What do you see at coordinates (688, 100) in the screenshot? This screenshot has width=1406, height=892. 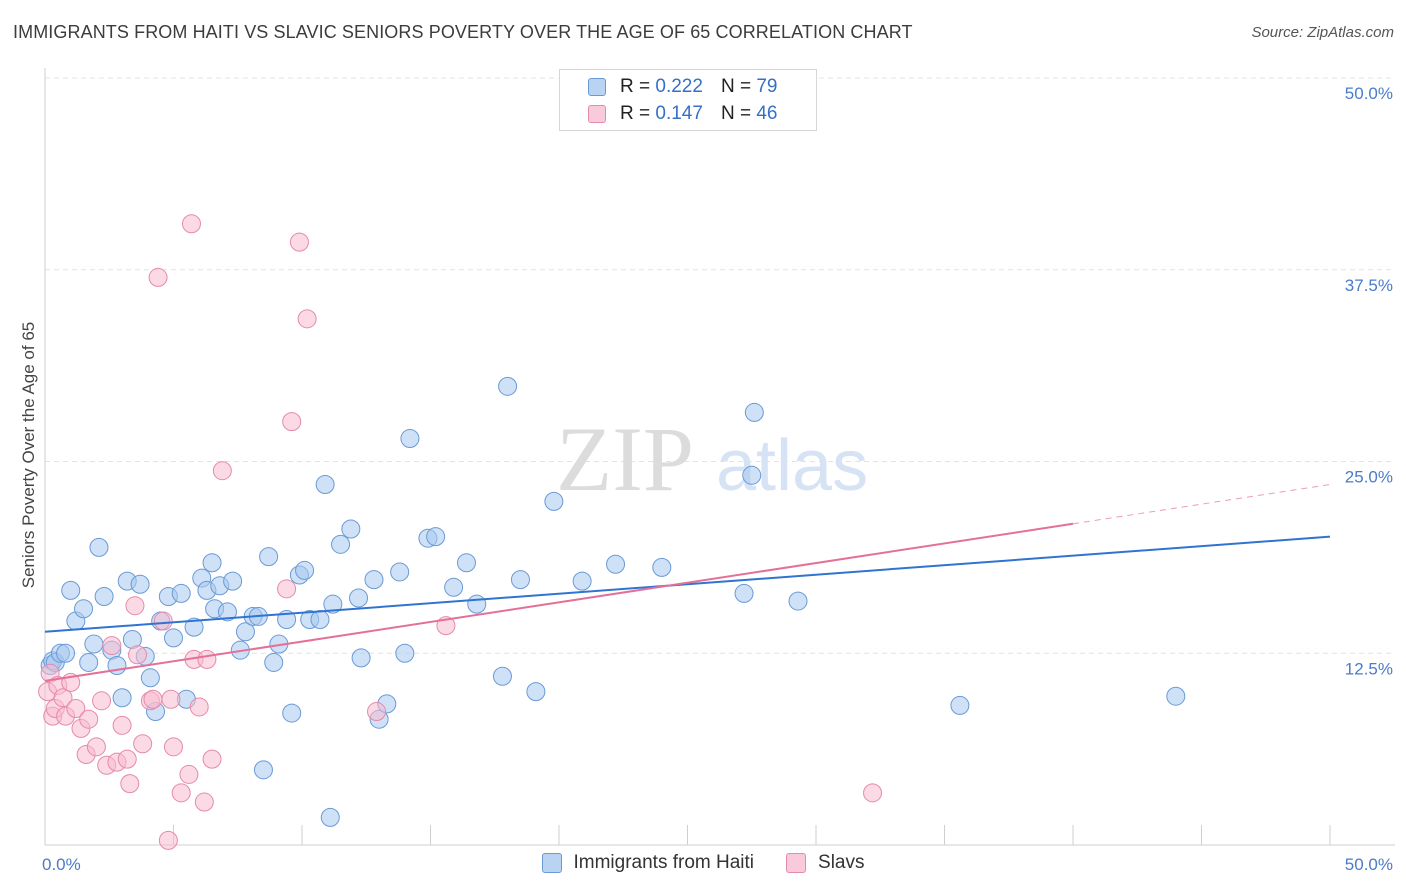 I see `correlation-legend: R = 0.222 N = 79 R = 0.147 N = 46` at bounding box center [688, 100].